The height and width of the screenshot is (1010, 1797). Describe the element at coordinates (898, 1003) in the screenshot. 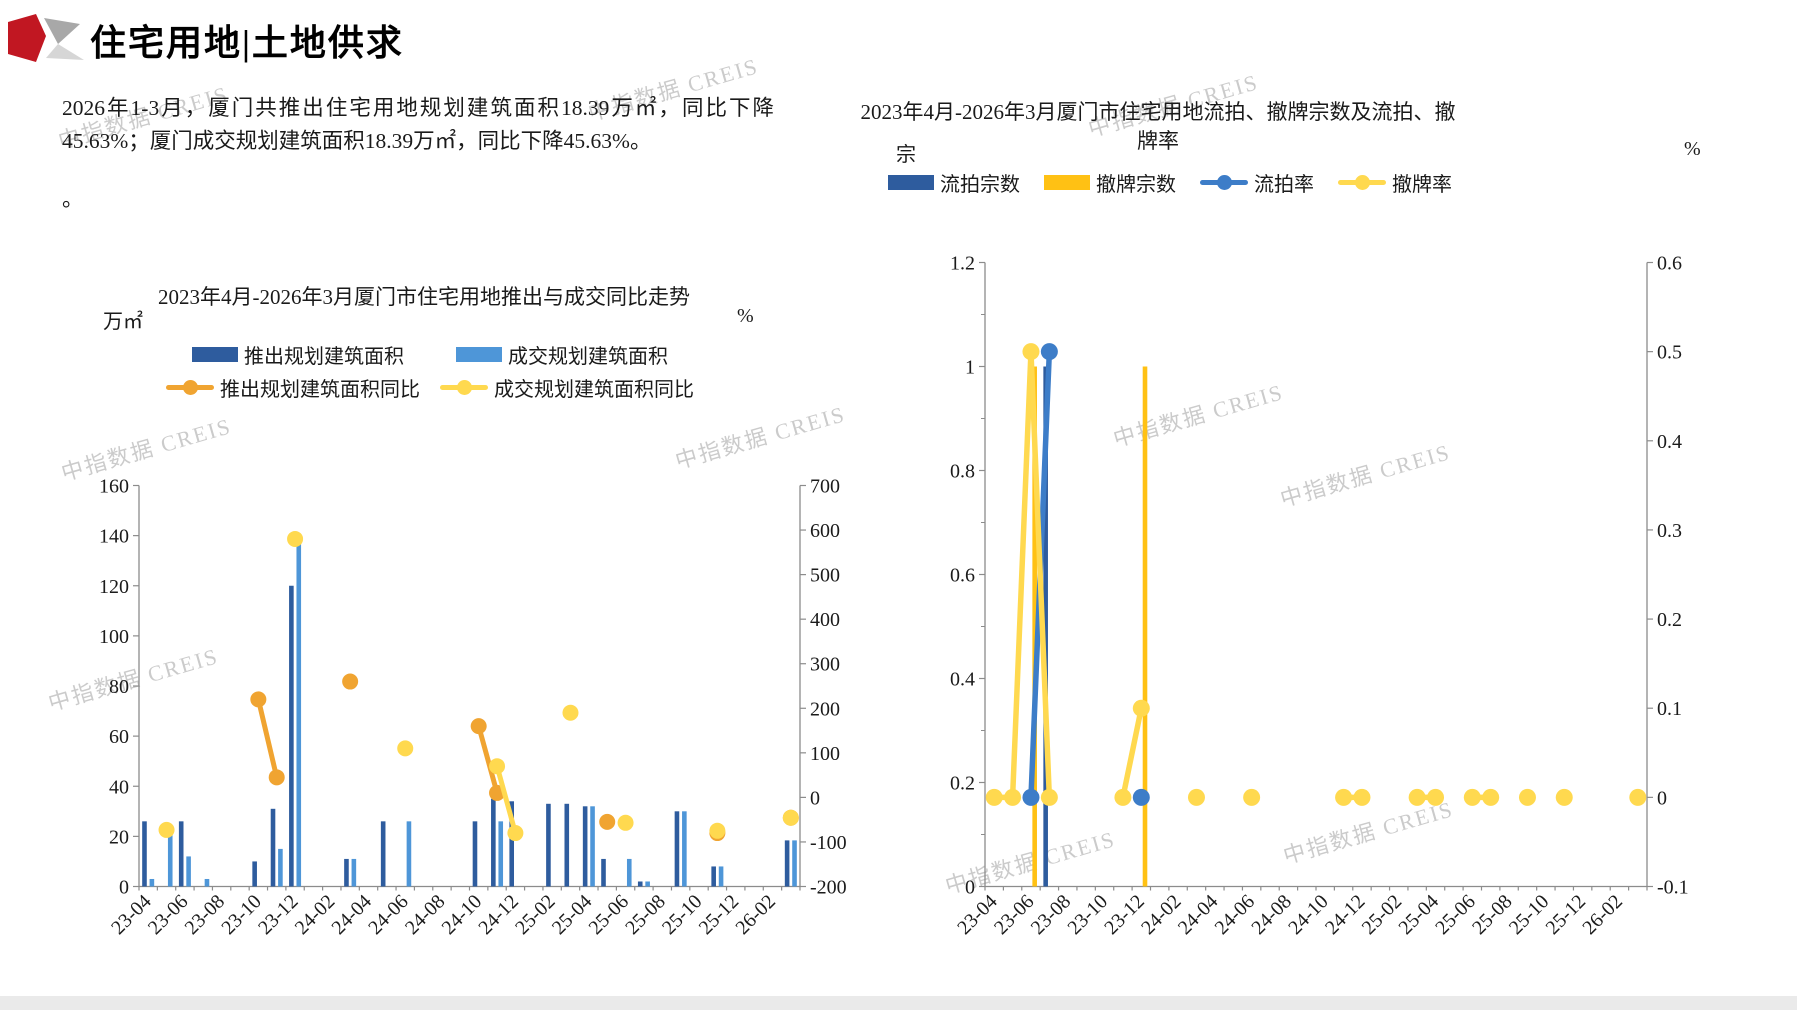

I see `footer-band` at that location.